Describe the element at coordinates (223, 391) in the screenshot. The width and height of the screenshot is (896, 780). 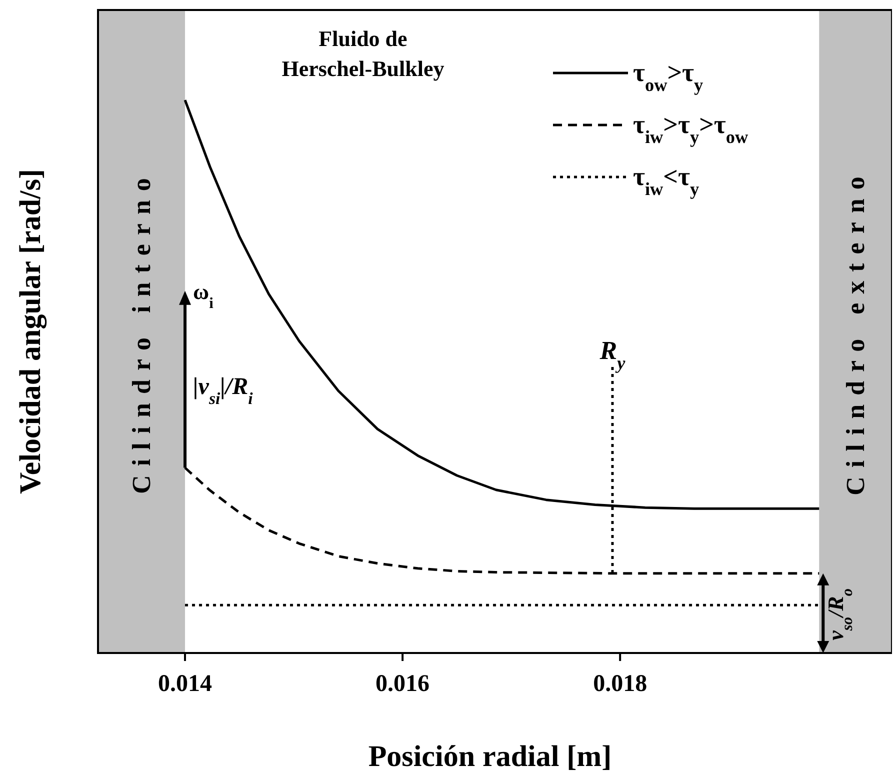
I see `annotation: |v$_{si}$|/R$_{i}$` at that location.